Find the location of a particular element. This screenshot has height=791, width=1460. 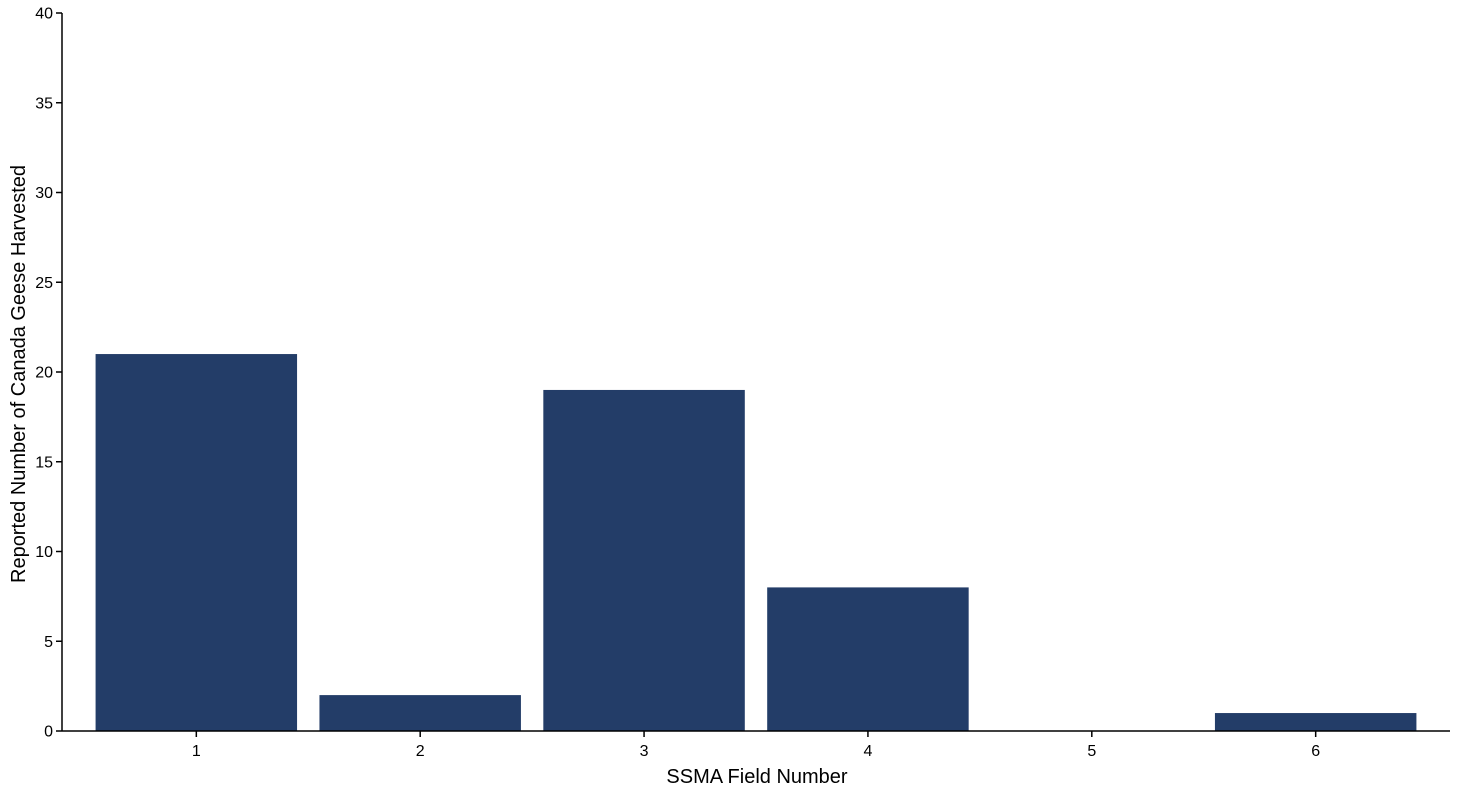

y-axis: 0 5 10 15 20 25 30 35 40 is located at coordinates (49, 373).